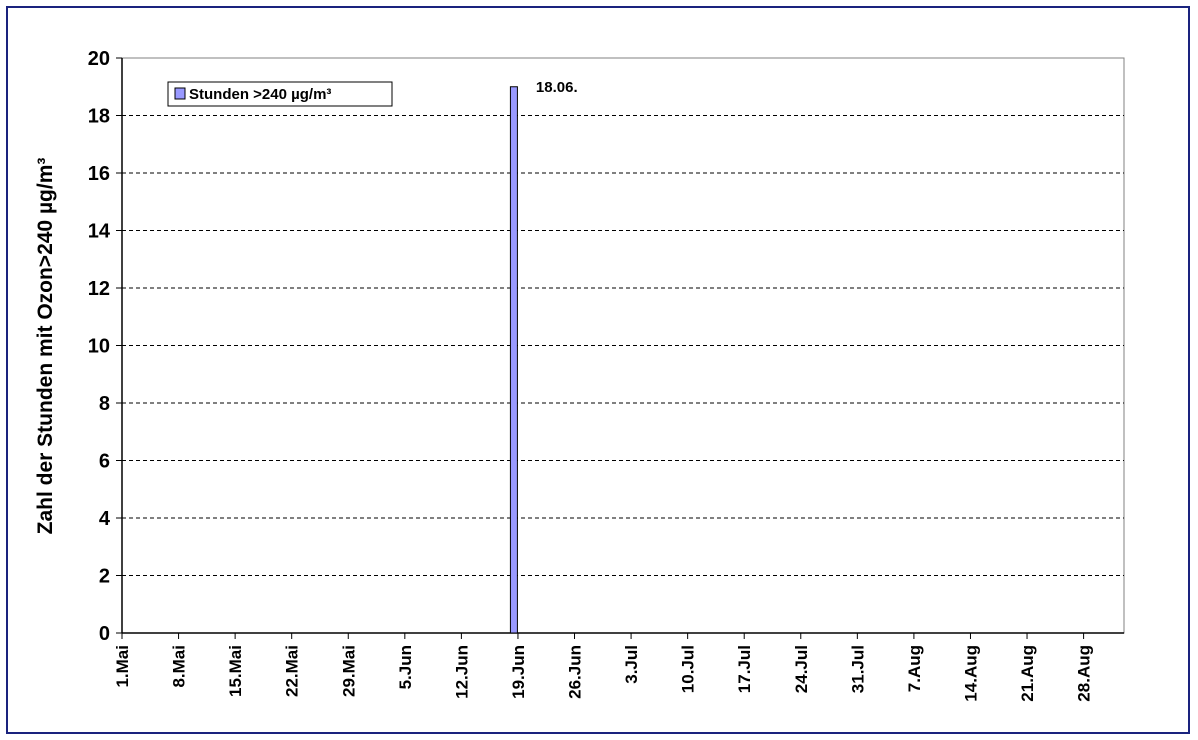 The width and height of the screenshot is (1198, 740). Describe the element at coordinates (857, 669) in the screenshot. I see `x-tick-label: 31.Jul` at that location.